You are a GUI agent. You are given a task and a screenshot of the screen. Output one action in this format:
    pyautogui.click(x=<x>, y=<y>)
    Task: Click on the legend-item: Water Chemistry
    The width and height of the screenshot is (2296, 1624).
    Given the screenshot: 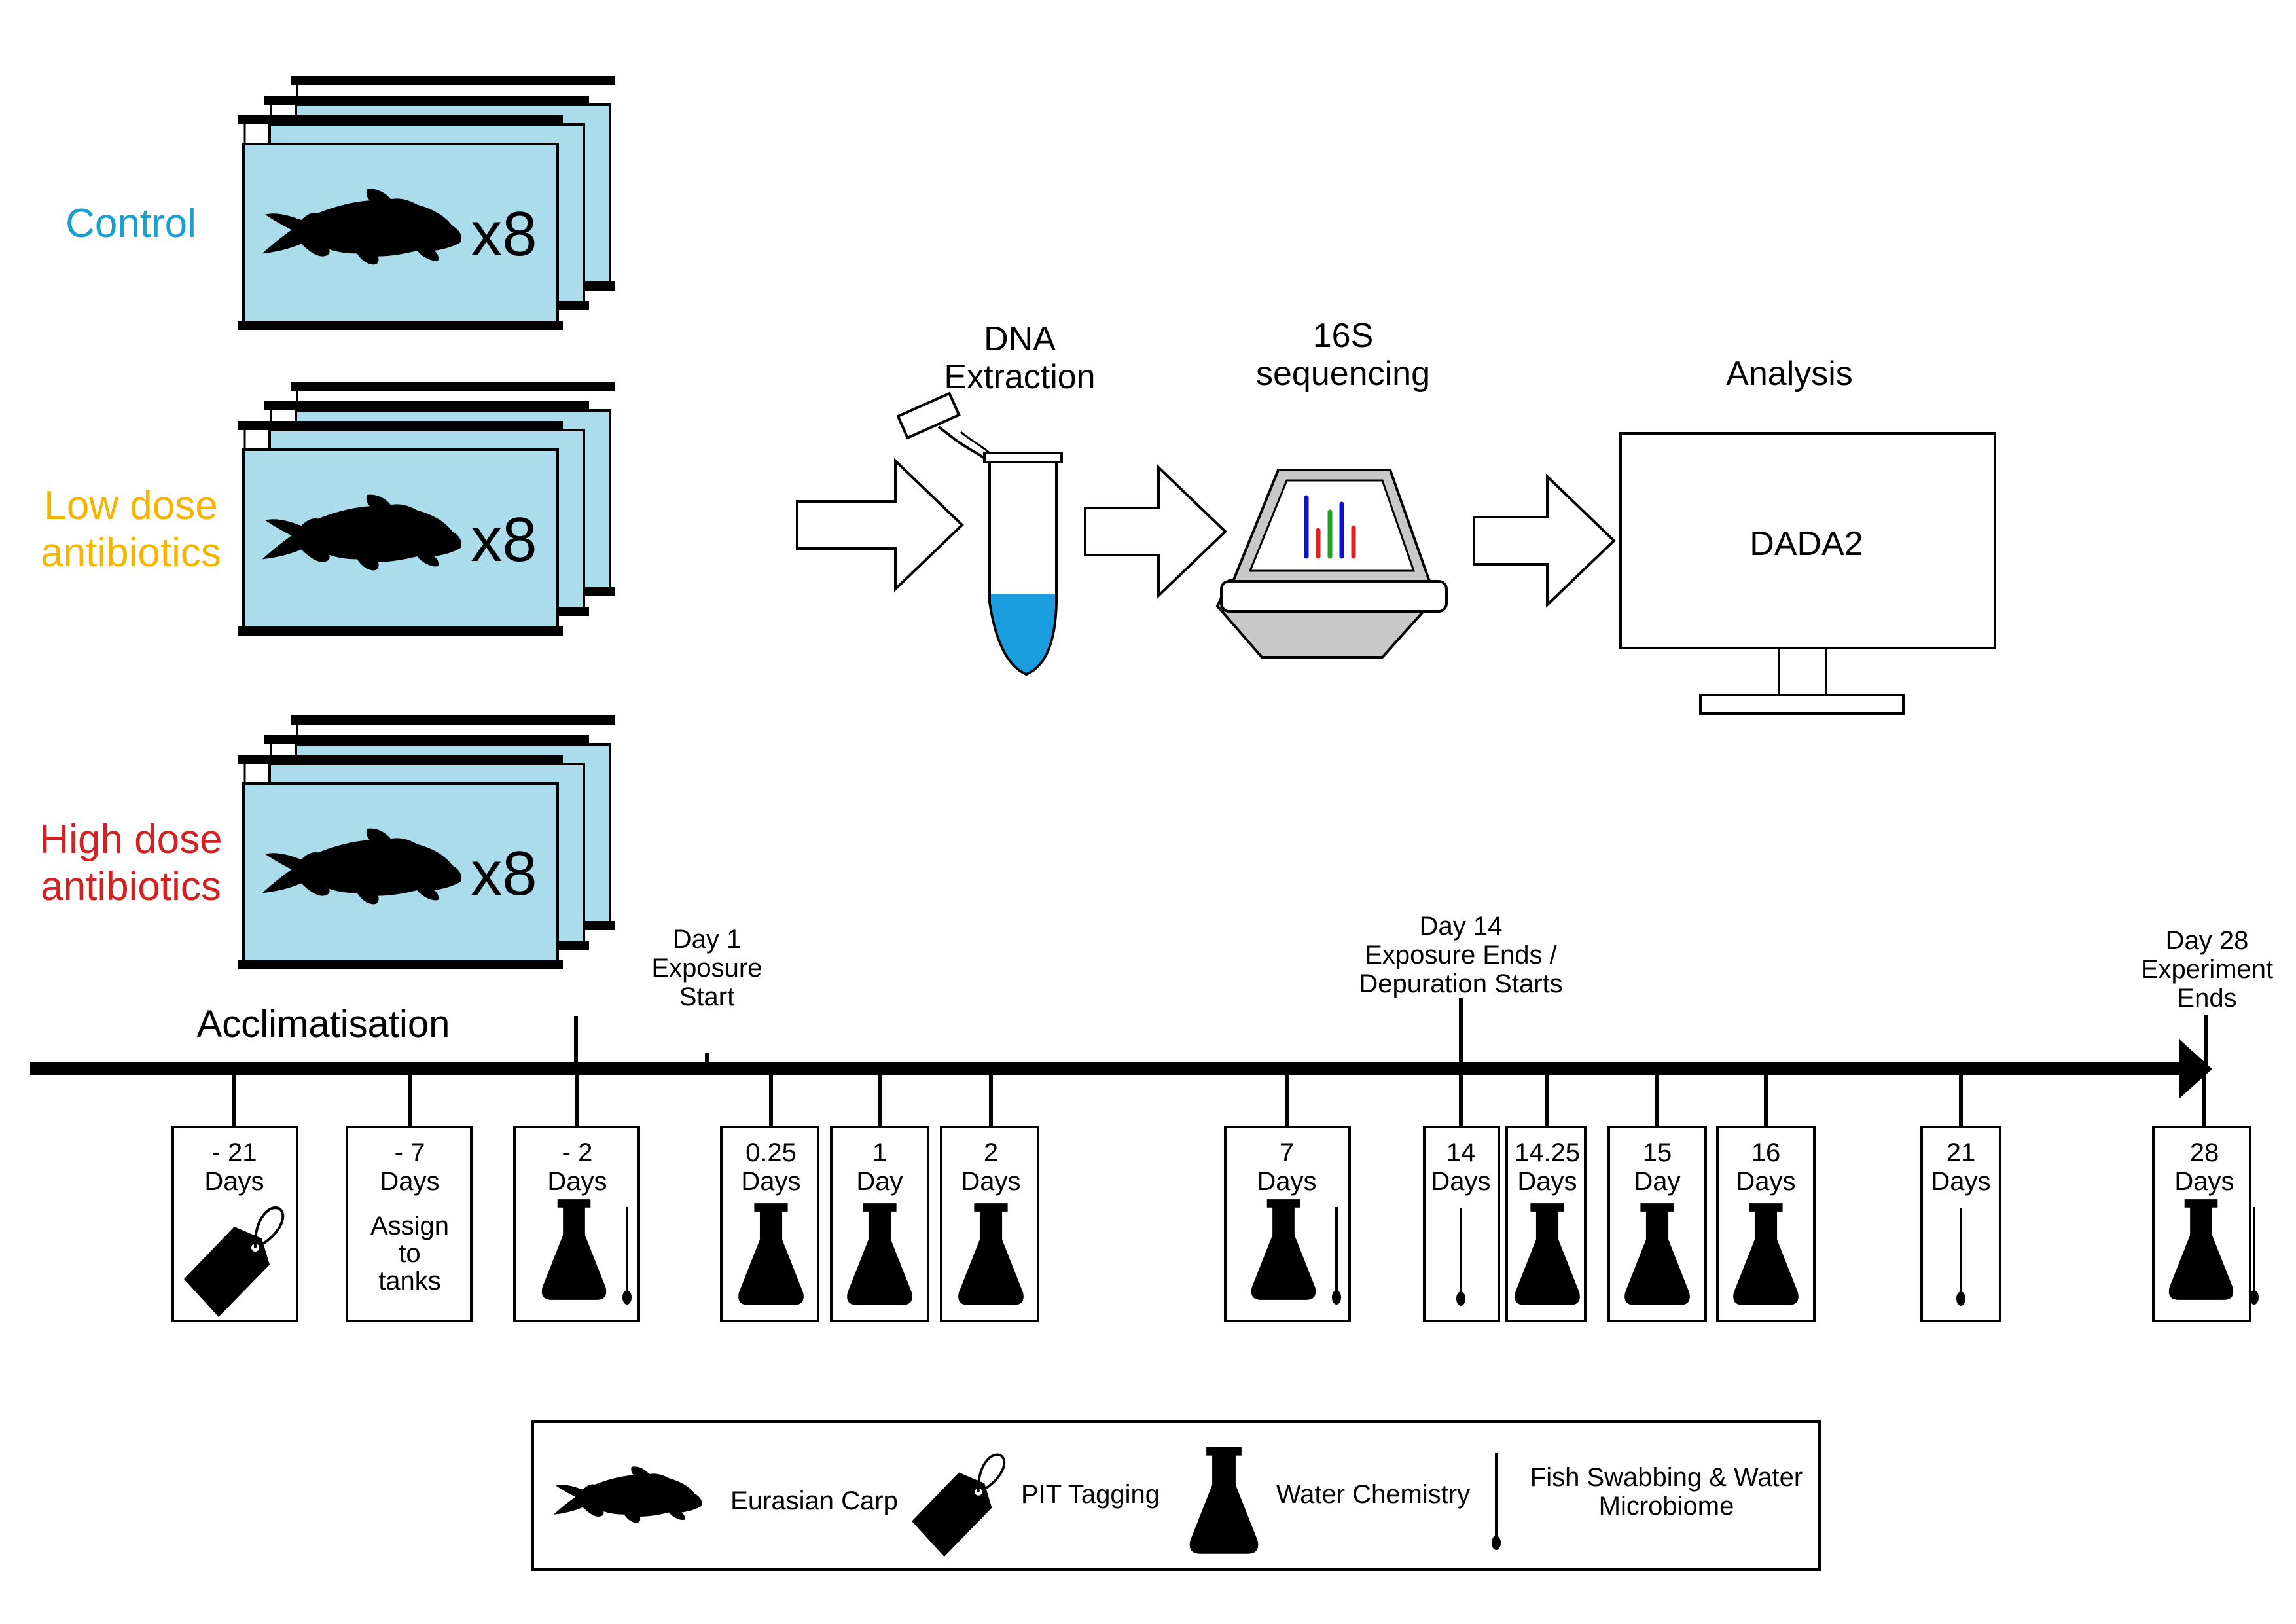 What is the action you would take?
    pyautogui.click(x=1329, y=1500)
    